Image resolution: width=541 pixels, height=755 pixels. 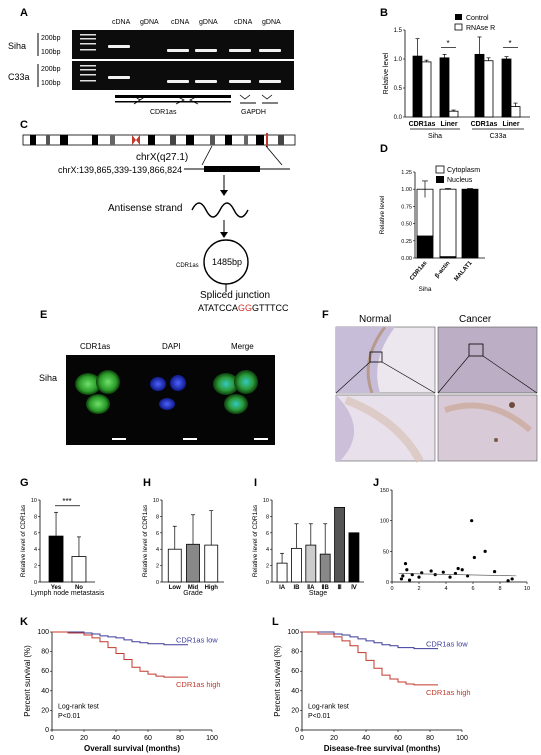 What do you see at coordinates (68, 593) in the screenshot?
I see `x-axis-label: Lymph node metastasis` at bounding box center [68, 593].